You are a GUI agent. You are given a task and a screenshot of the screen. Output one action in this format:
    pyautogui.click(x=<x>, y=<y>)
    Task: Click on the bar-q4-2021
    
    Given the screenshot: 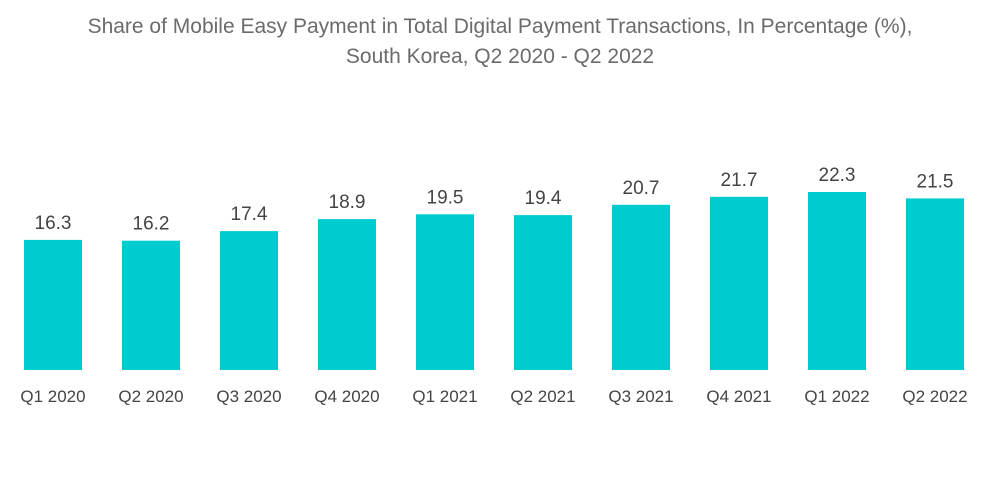 What is the action you would take?
    pyautogui.click(x=739, y=283)
    